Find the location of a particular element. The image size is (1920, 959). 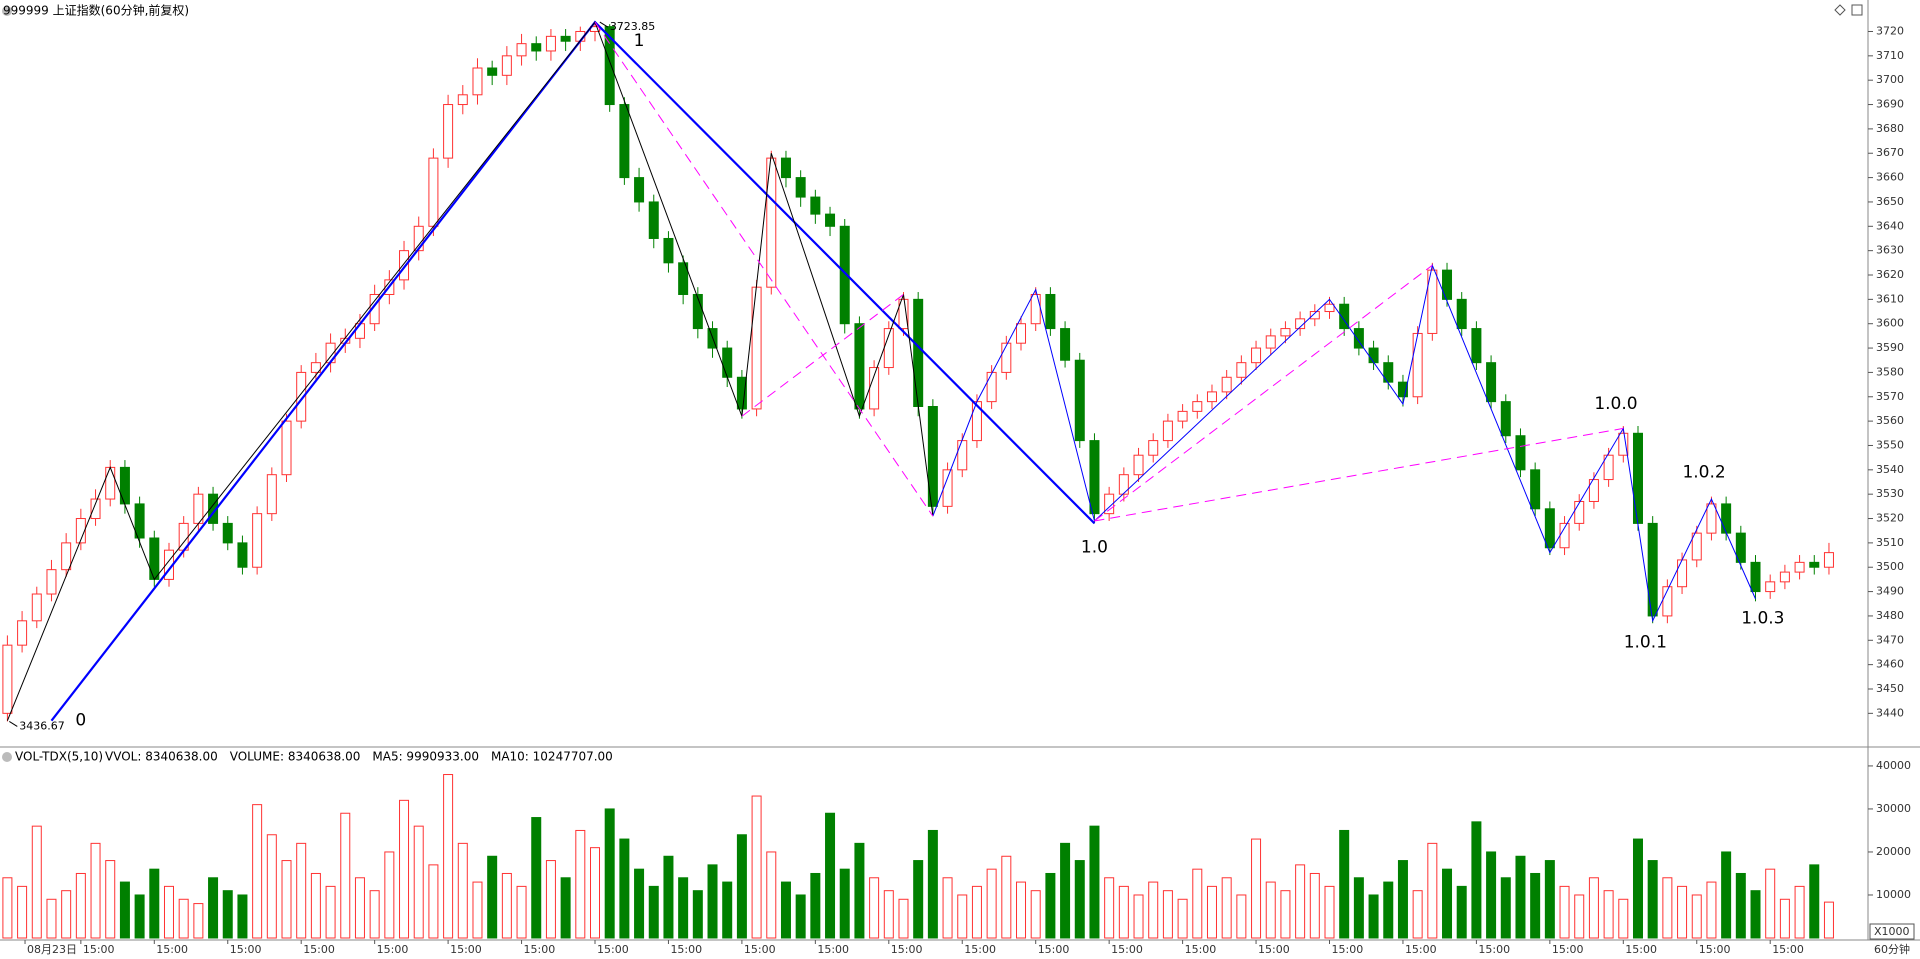

y-tick-label: 3520 is located at coordinates (1890, 518).